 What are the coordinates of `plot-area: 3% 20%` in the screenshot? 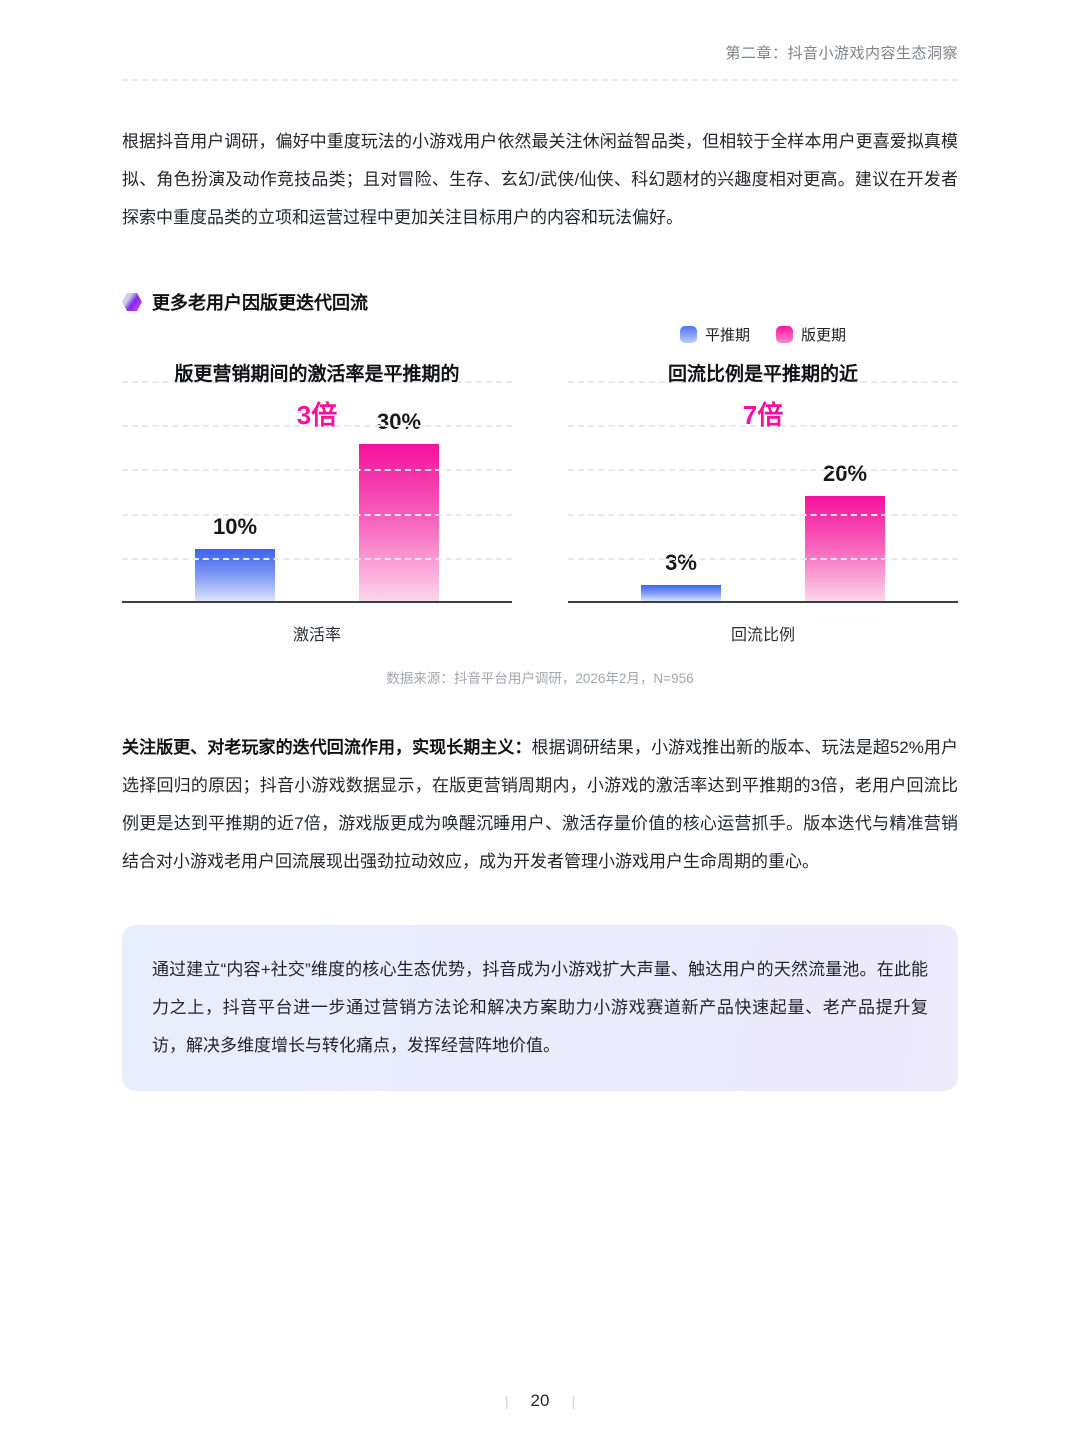 It's located at (763, 488).